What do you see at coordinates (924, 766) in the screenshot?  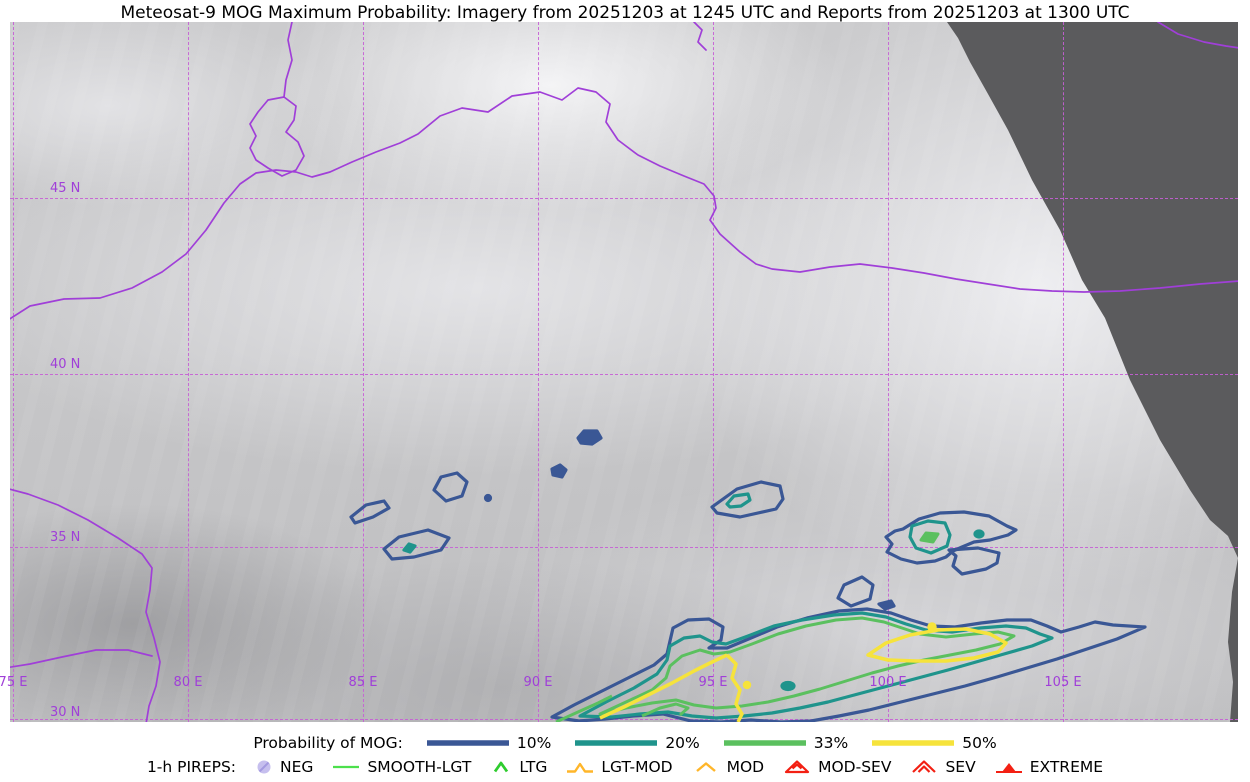 I see `sev-nested-carets-icon` at bounding box center [924, 766].